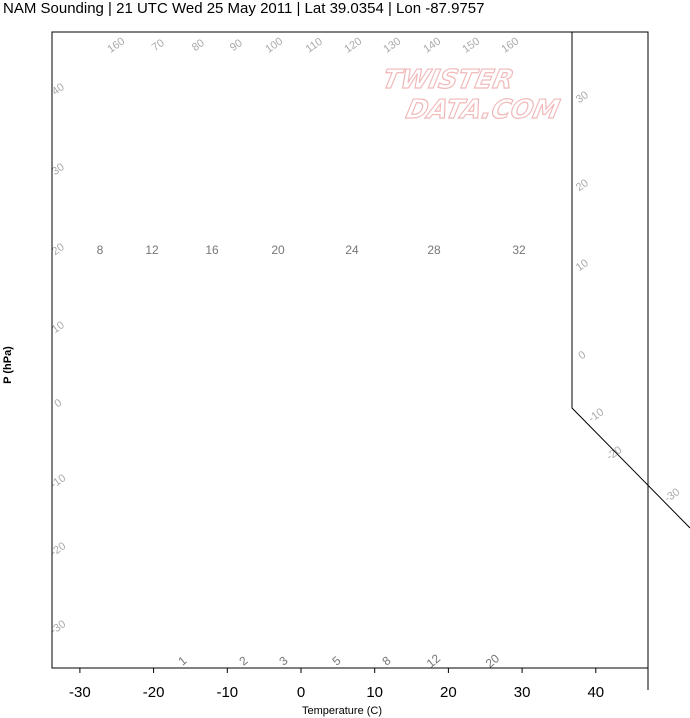 The image size is (690, 718). I want to click on adiabat-label: 40, so click(58, 89).